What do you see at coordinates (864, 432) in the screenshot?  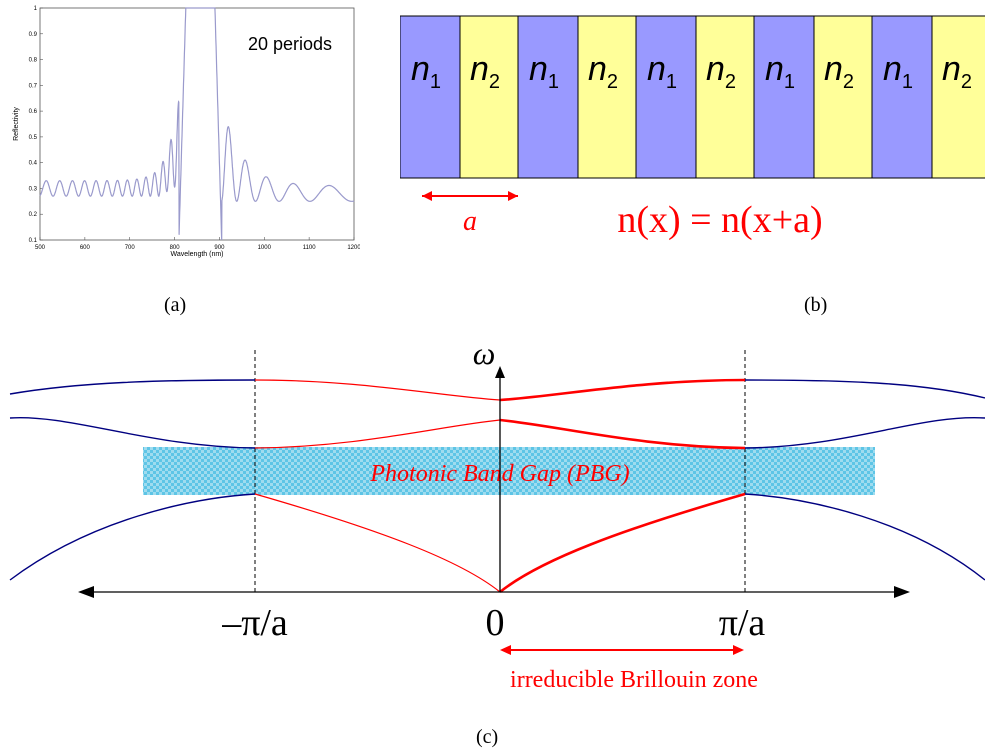 I see `band-2-right` at bounding box center [864, 432].